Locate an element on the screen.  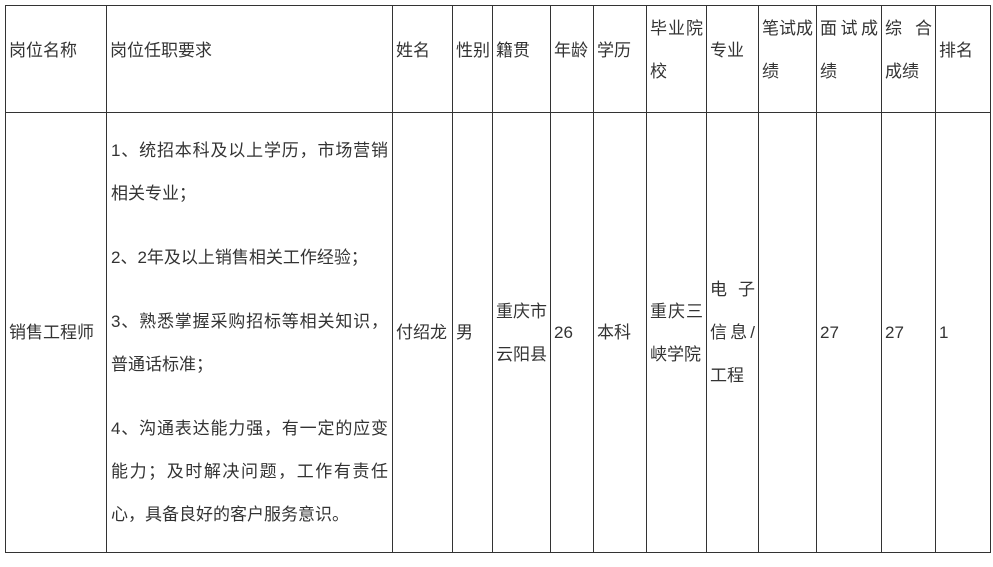
cell-major: 电子信息/工程 is located at coordinates (732, 332).